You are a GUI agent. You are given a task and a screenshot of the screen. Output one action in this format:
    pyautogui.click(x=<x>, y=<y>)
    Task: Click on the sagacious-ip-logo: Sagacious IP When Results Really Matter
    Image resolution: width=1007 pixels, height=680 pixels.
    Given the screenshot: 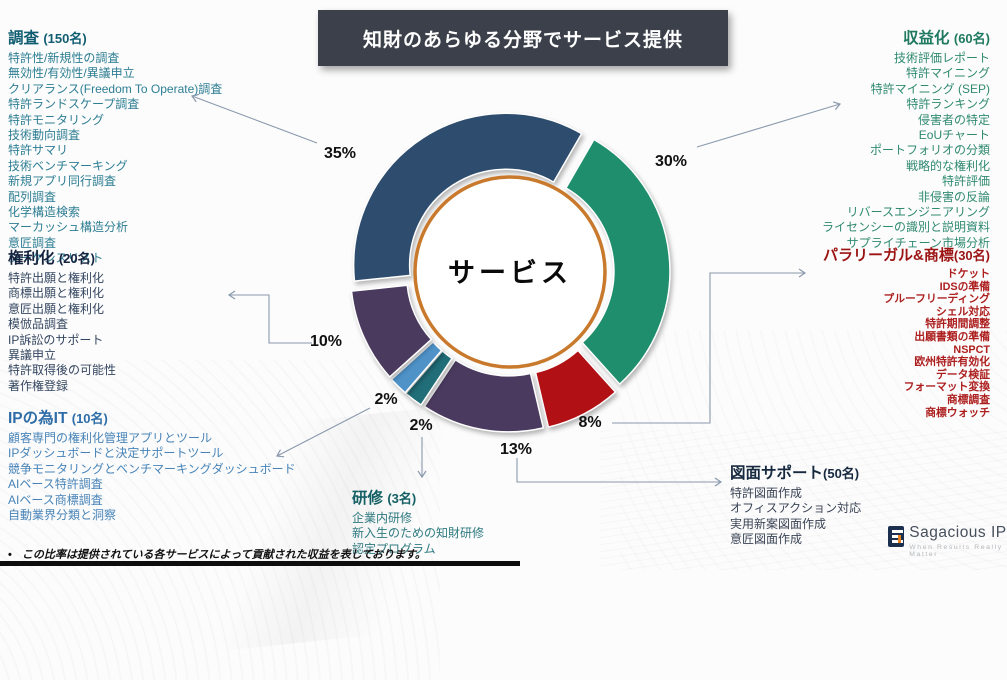 What is the action you would take?
    pyautogui.click(x=947, y=541)
    